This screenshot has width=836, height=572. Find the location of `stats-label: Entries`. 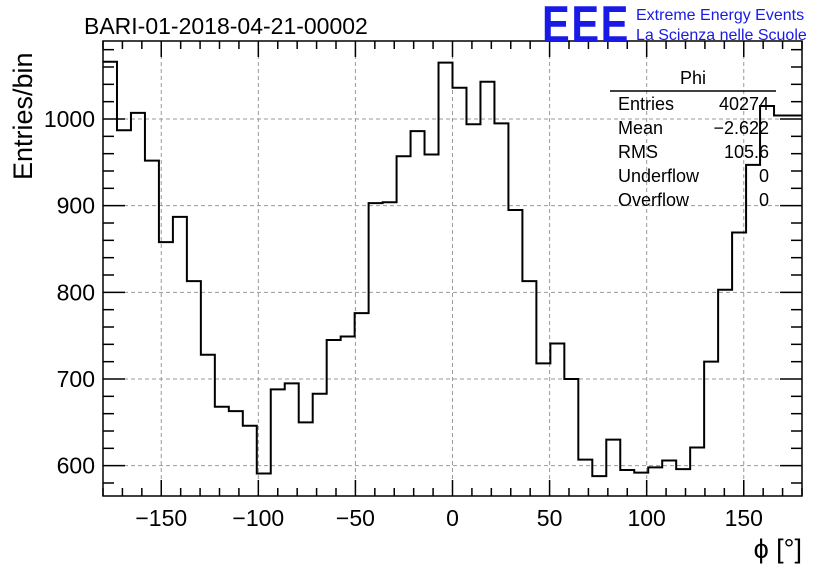

stats-label: Entries is located at coordinates (646, 104).